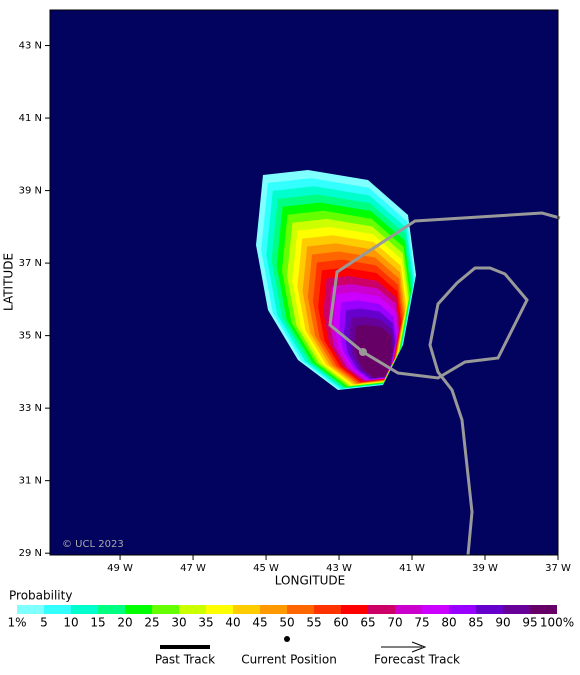  What do you see at coordinates (97, 623) in the screenshot?
I see `colorbar-label: 15` at bounding box center [97, 623].